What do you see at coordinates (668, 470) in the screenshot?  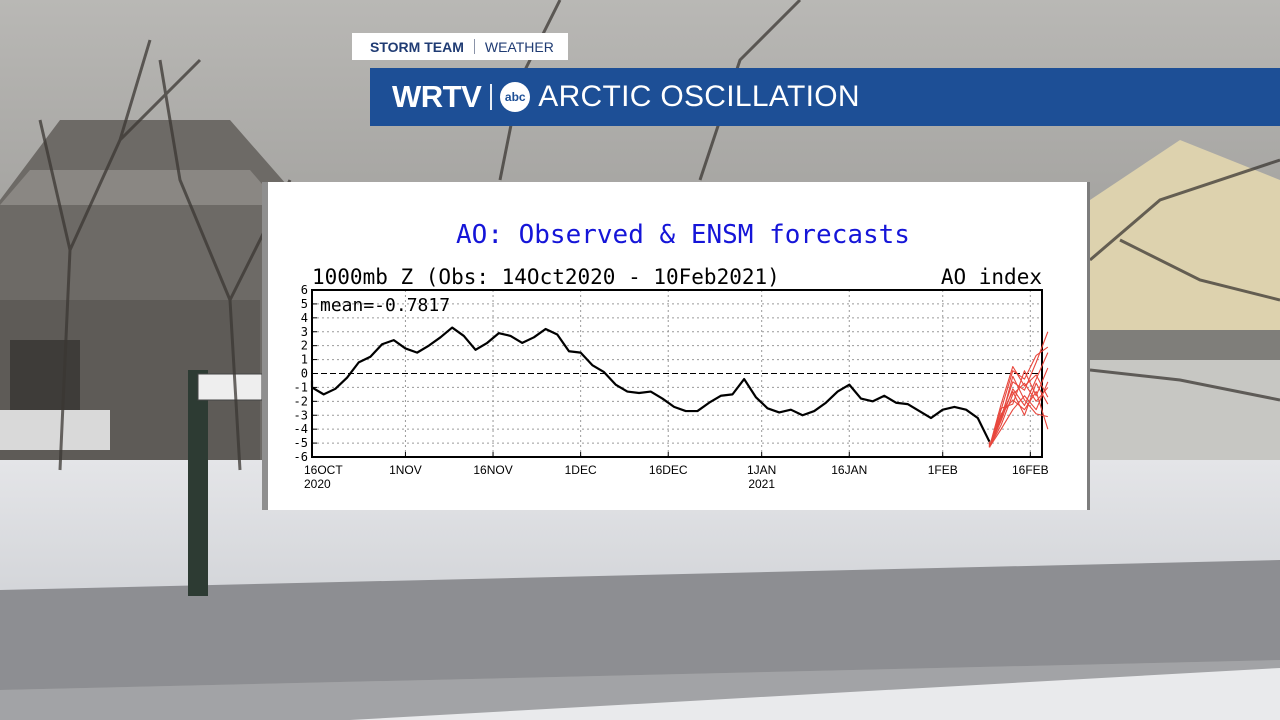 I see `x-tick-label: 16DEC` at bounding box center [668, 470].